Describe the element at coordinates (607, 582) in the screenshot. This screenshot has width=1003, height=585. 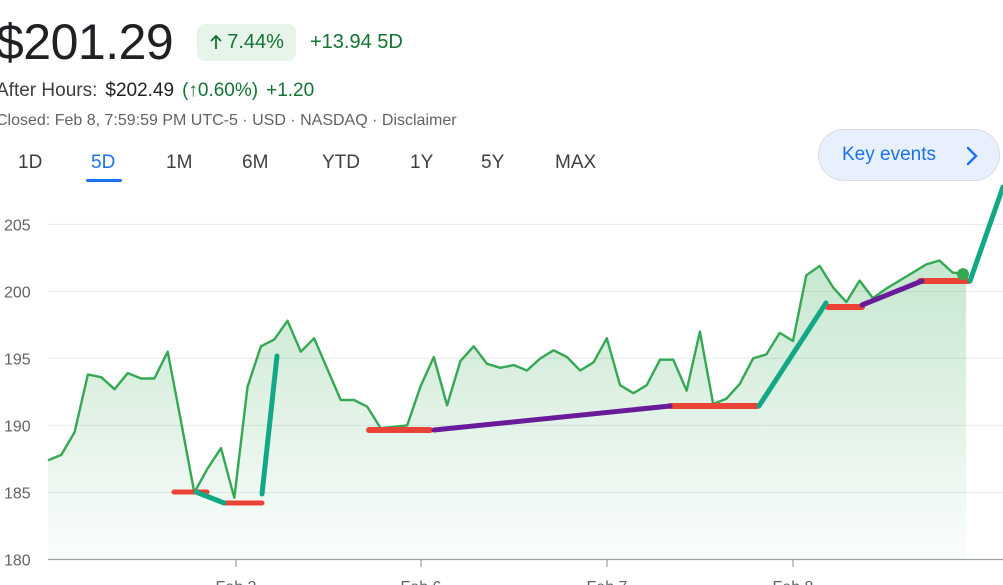
I see `x-tick-label: Feb 7` at that location.